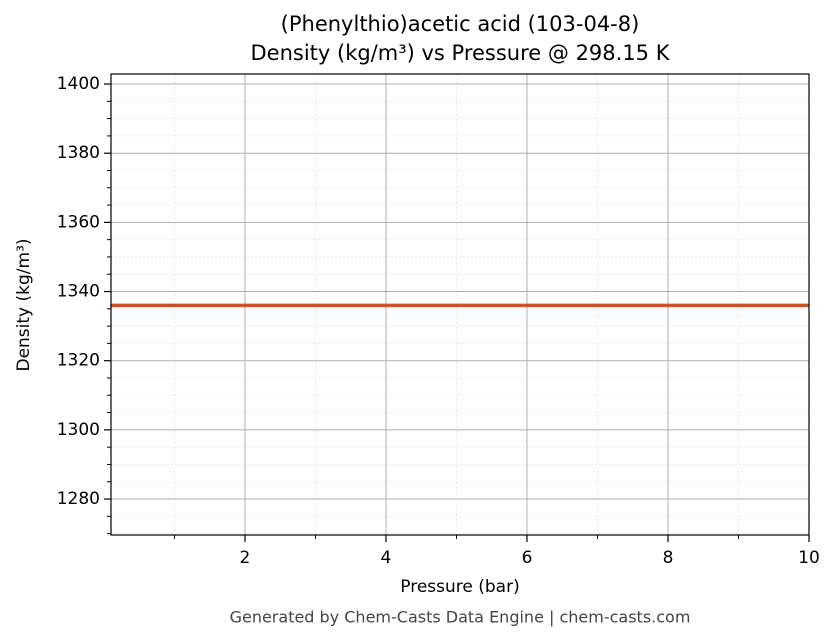  I want to click on chart-title: (Phenylthio)acetic acid (103-04-8), so click(460, 24).